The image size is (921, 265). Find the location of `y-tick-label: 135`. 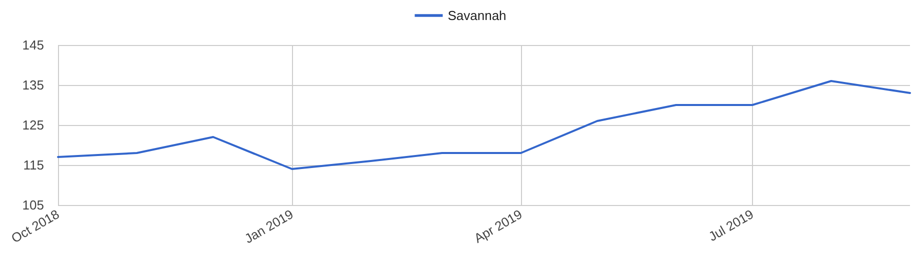

y-tick-label: 135 is located at coordinates (33, 85).